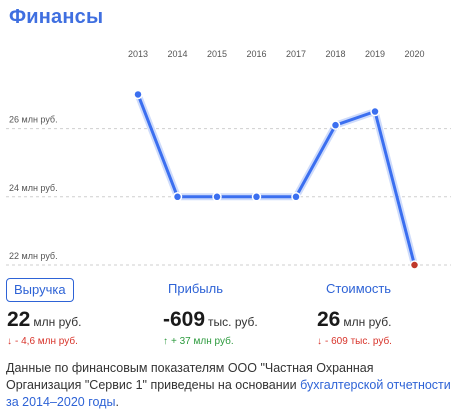 The image size is (457, 419). Describe the element at coordinates (375, 54) in the screenshot. I see `x-tick-label: 2019` at that location.